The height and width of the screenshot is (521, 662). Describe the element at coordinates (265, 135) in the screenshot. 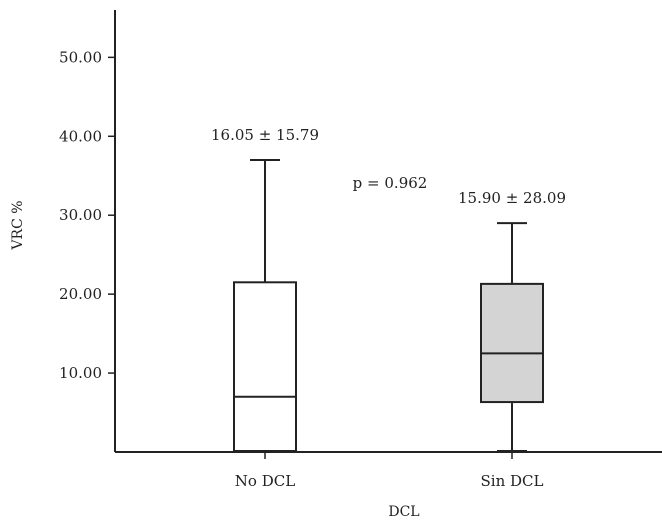

I see `box-annotation: 16.05 ± 15.79` at that location.